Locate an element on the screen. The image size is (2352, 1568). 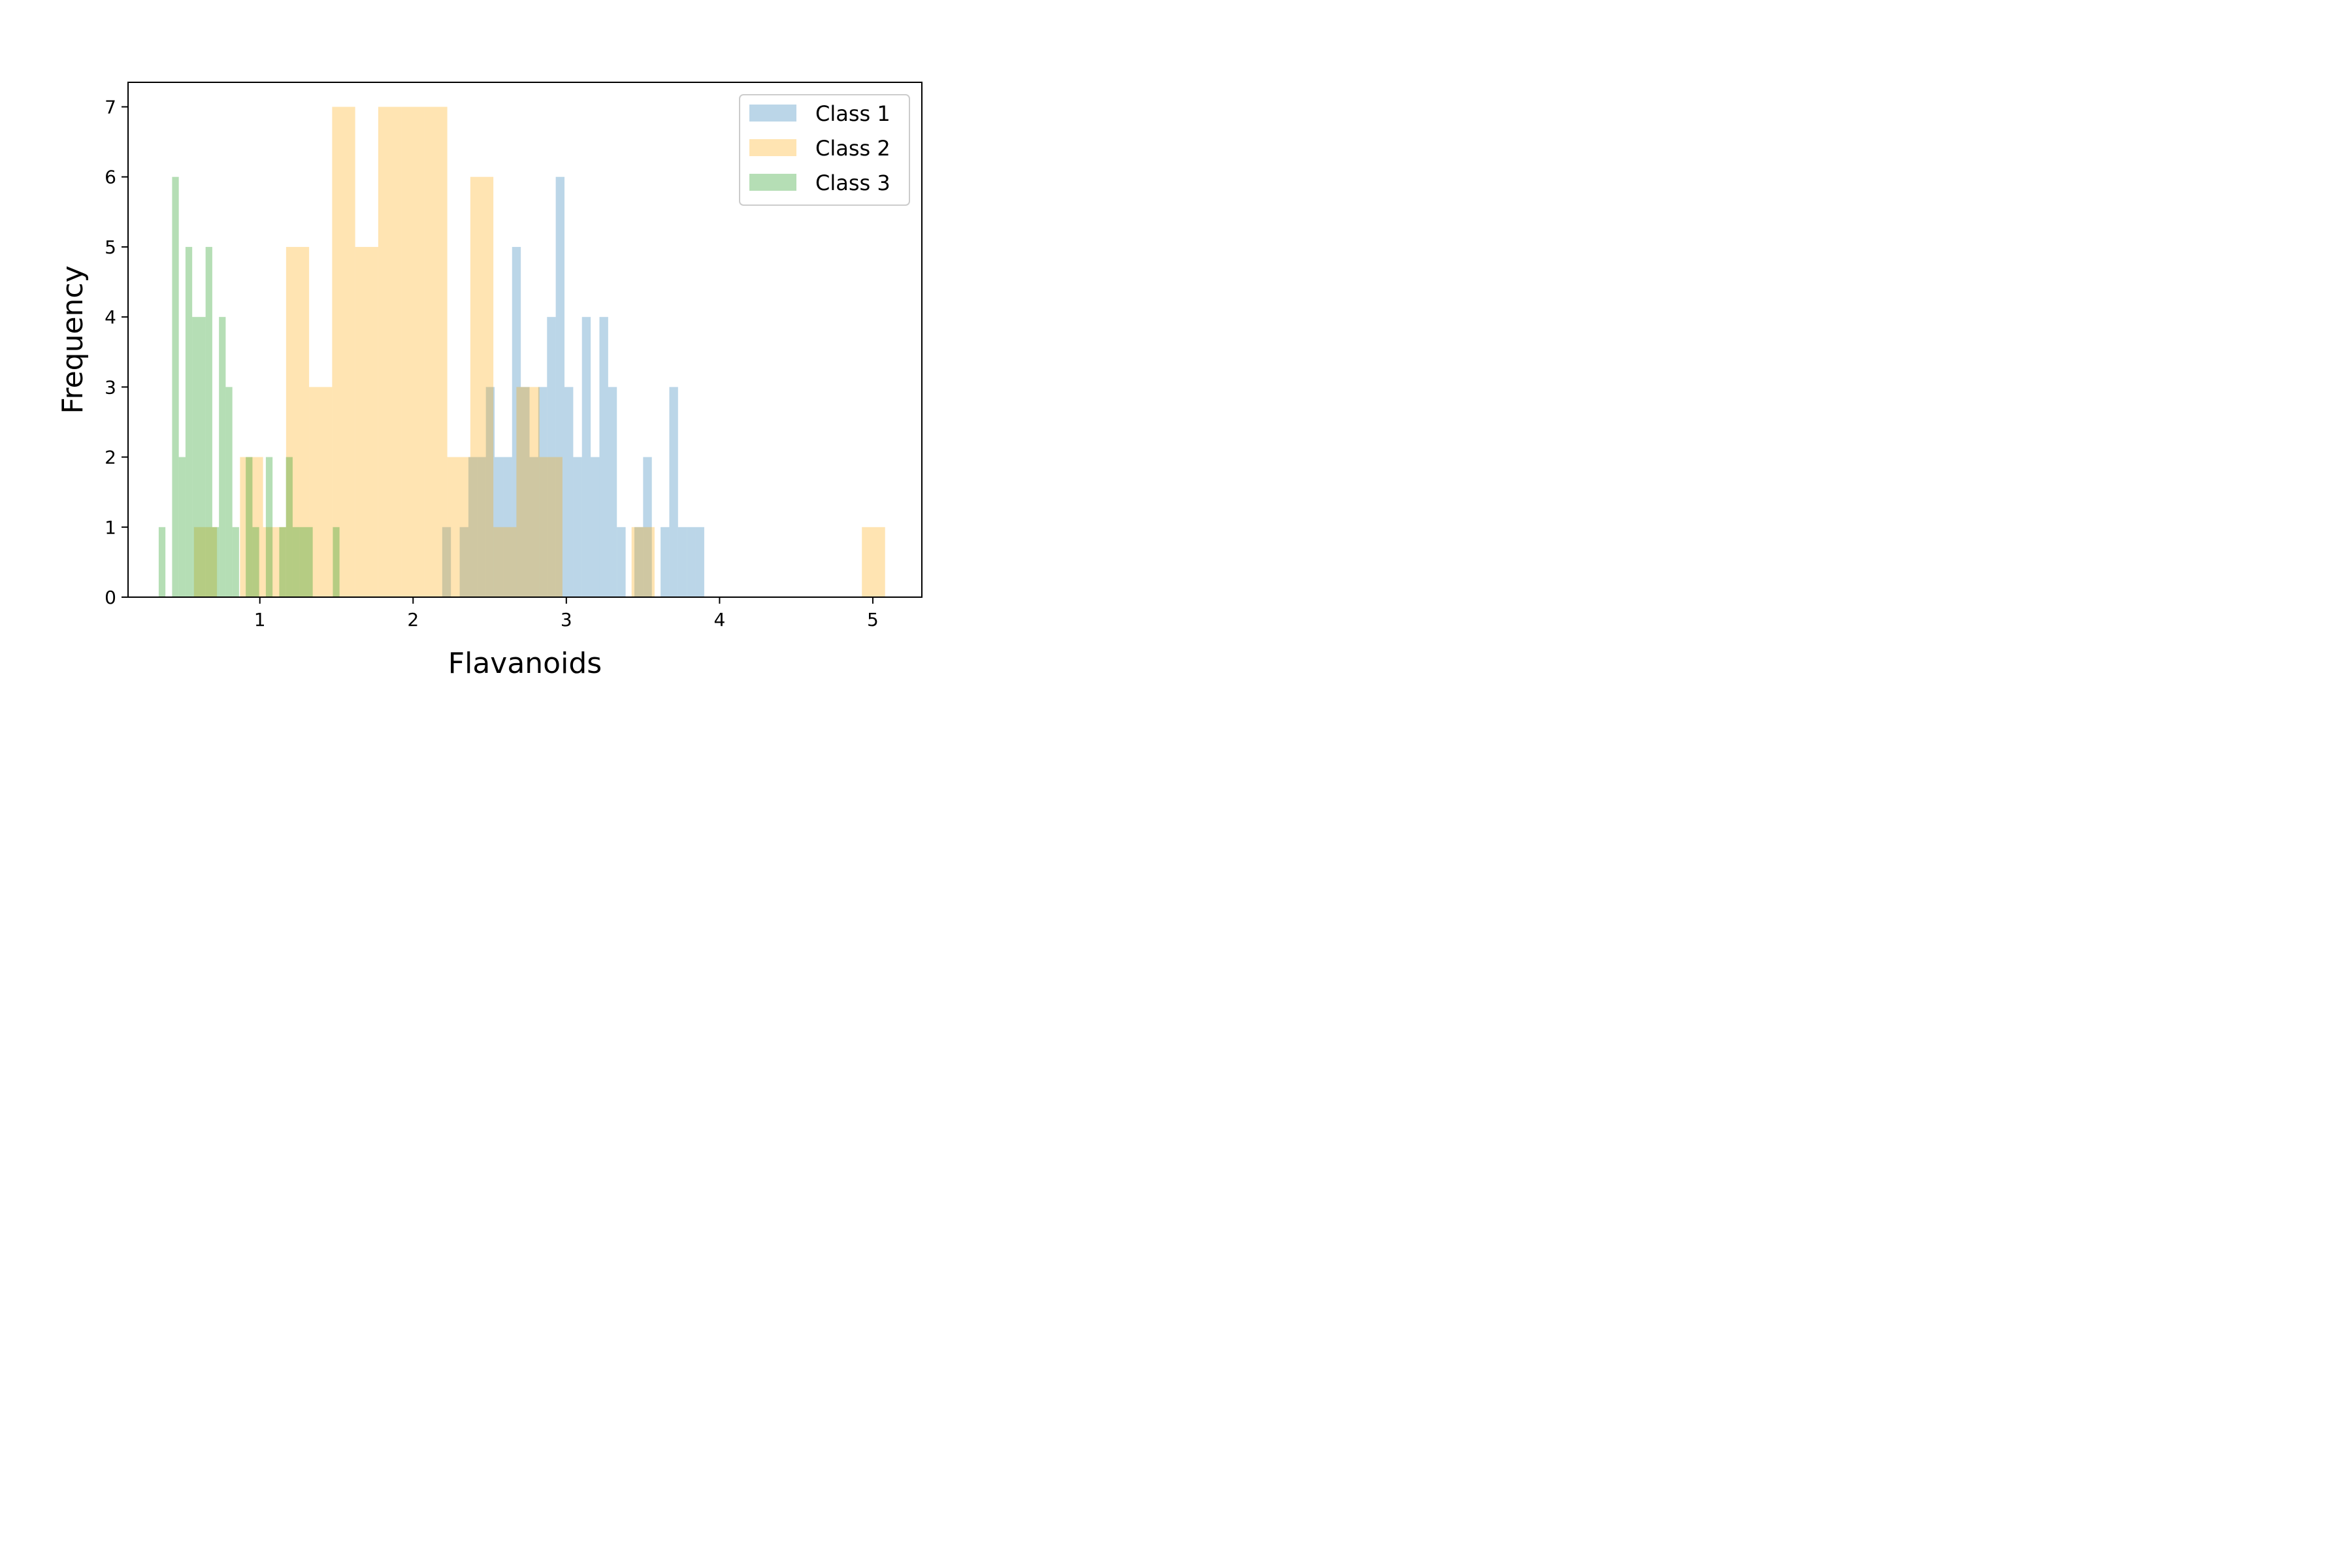
y-tick-label: 2 is located at coordinates (110, 457).